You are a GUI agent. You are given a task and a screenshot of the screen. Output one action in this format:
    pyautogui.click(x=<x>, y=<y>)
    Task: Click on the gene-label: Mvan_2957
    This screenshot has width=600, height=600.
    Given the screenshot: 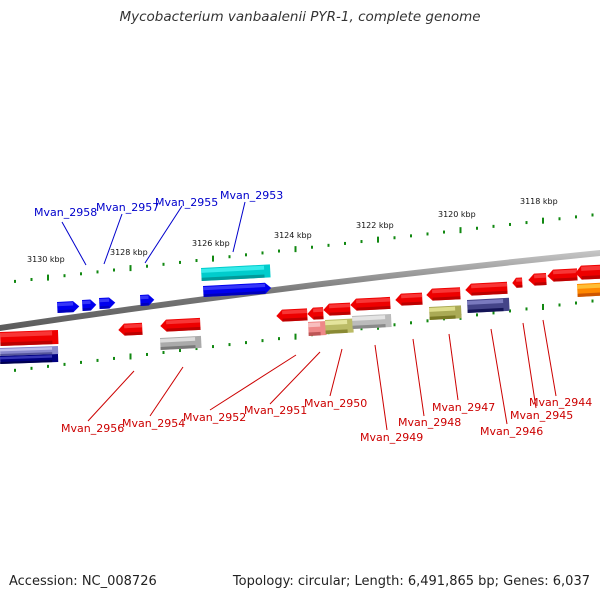 What is the action you would take?
    pyautogui.click(x=127, y=207)
    